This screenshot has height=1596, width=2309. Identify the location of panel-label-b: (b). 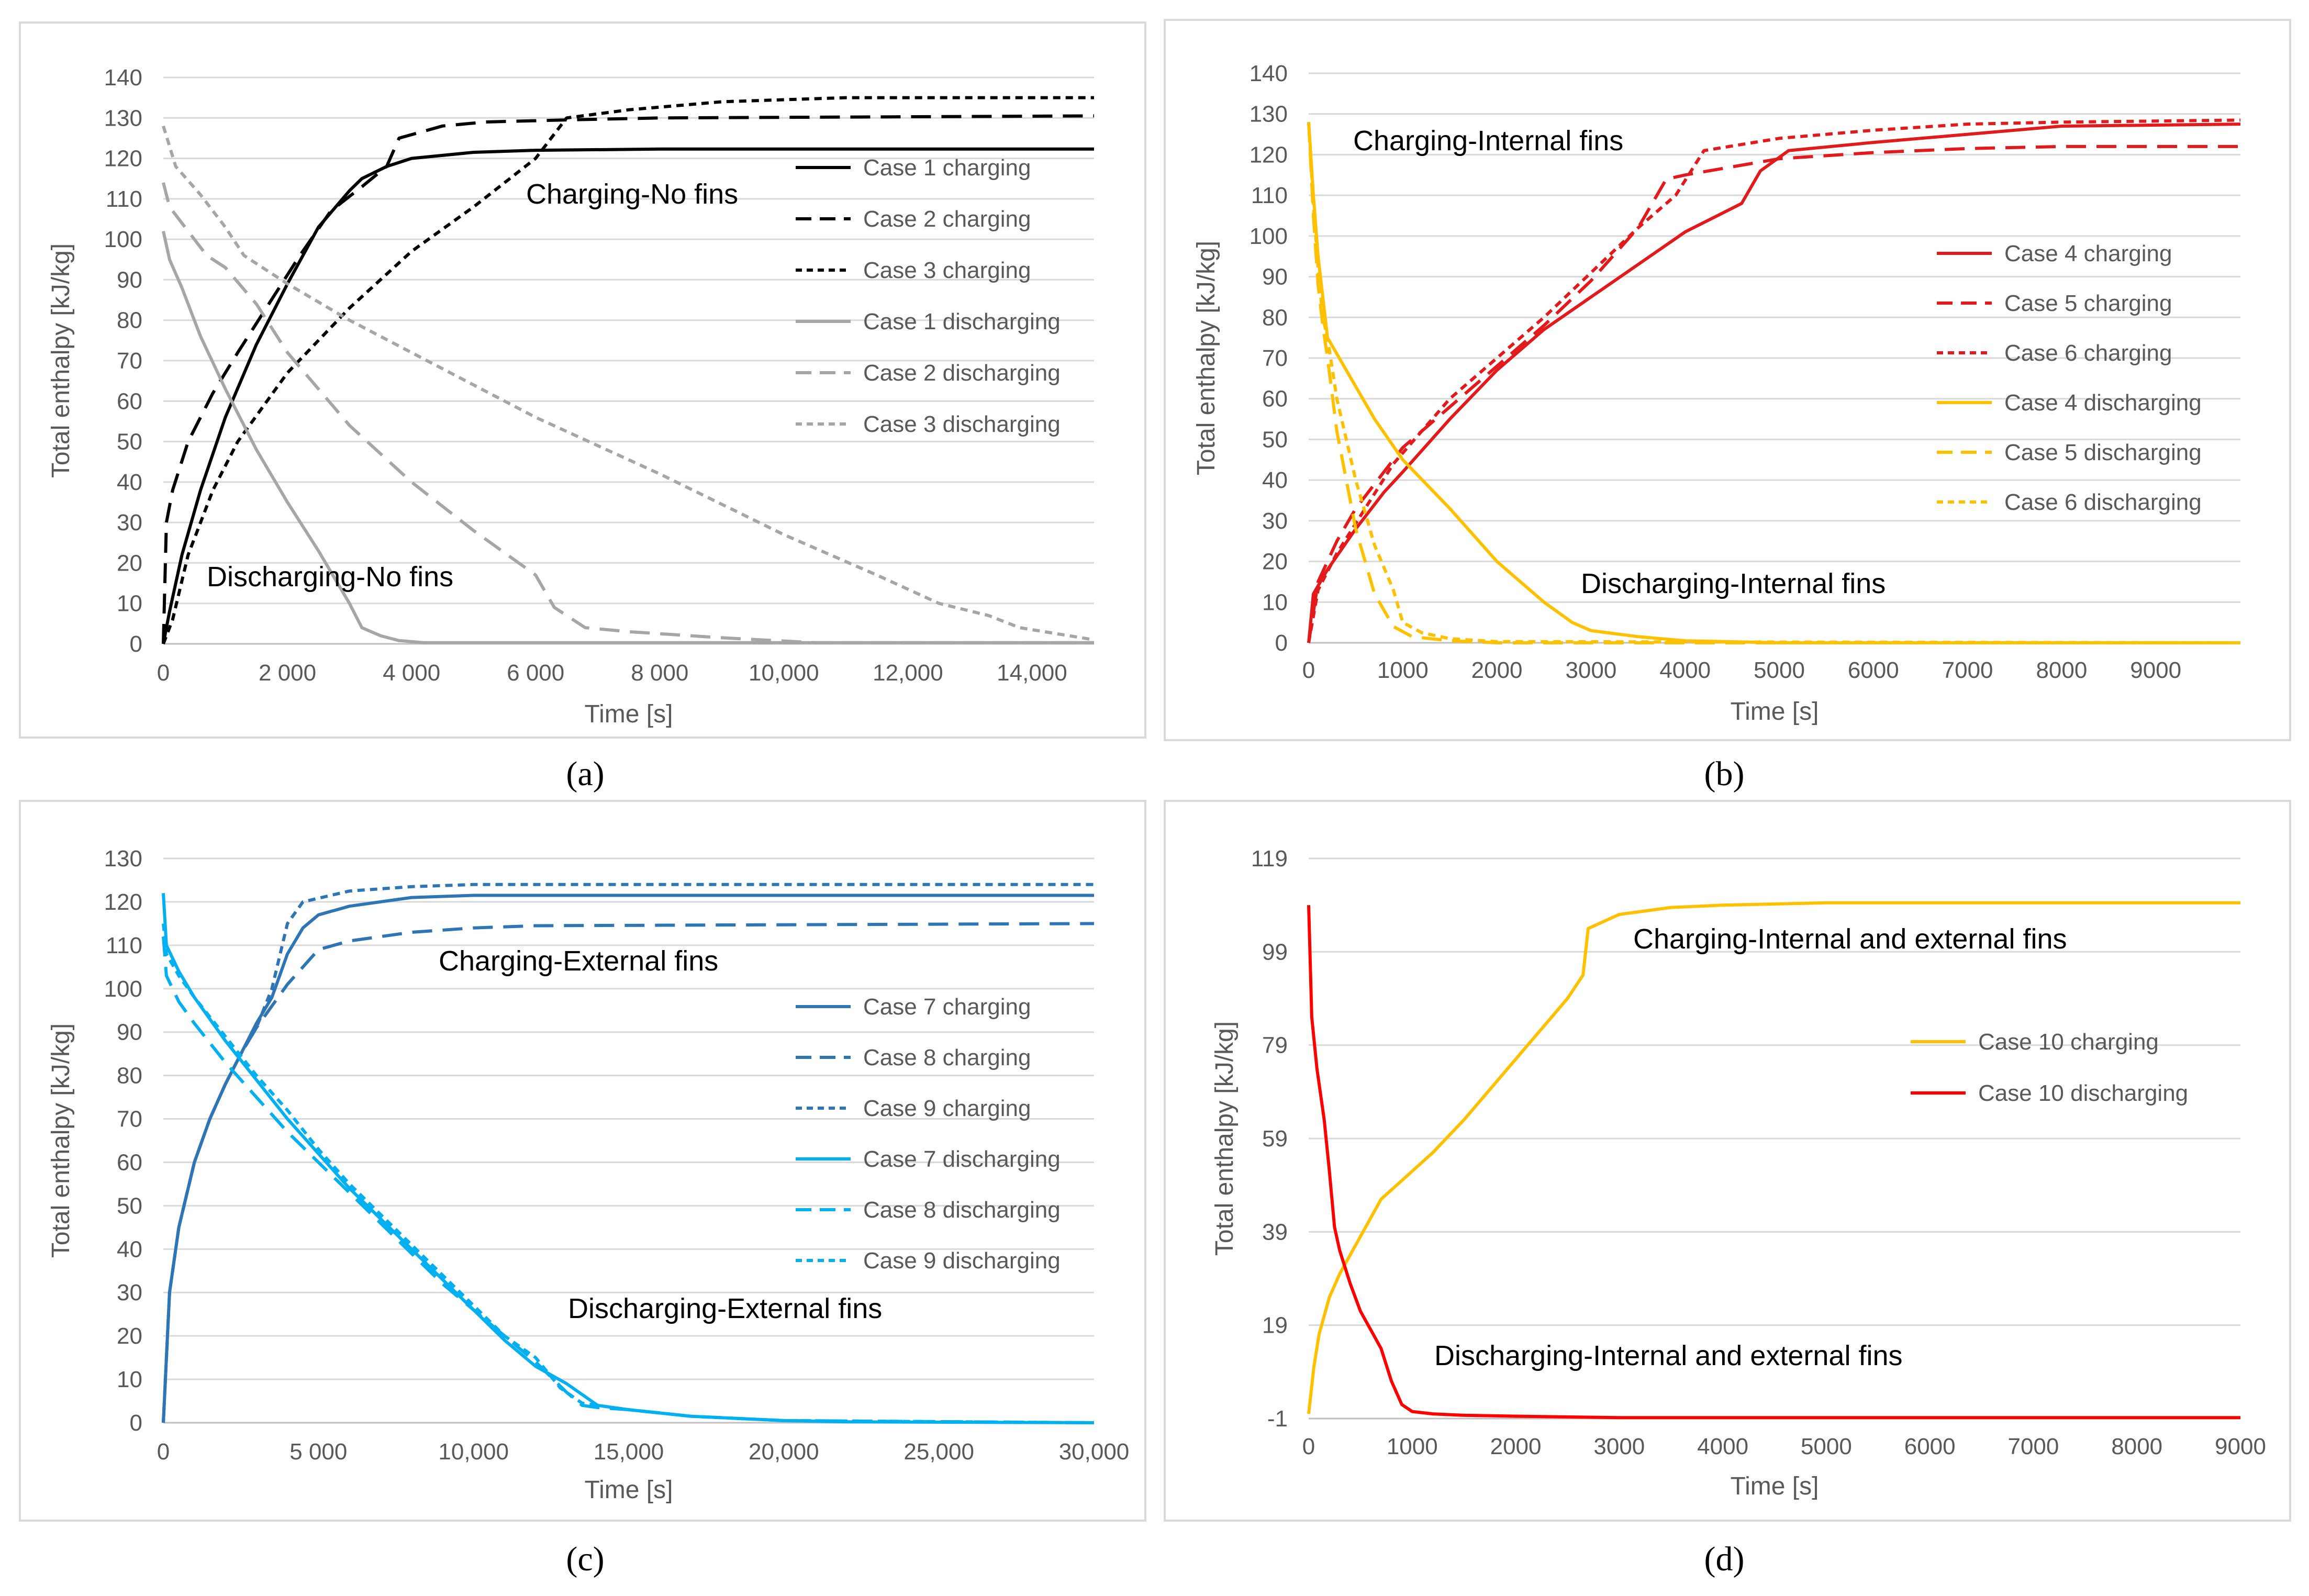
(1724, 774).